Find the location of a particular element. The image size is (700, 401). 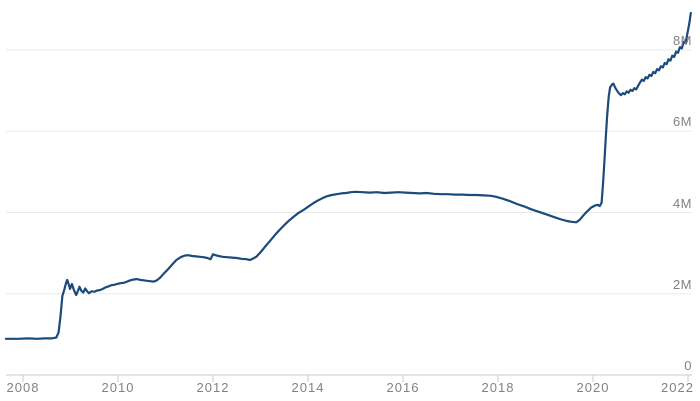

x-tick-label: 2018 is located at coordinates (498, 387).